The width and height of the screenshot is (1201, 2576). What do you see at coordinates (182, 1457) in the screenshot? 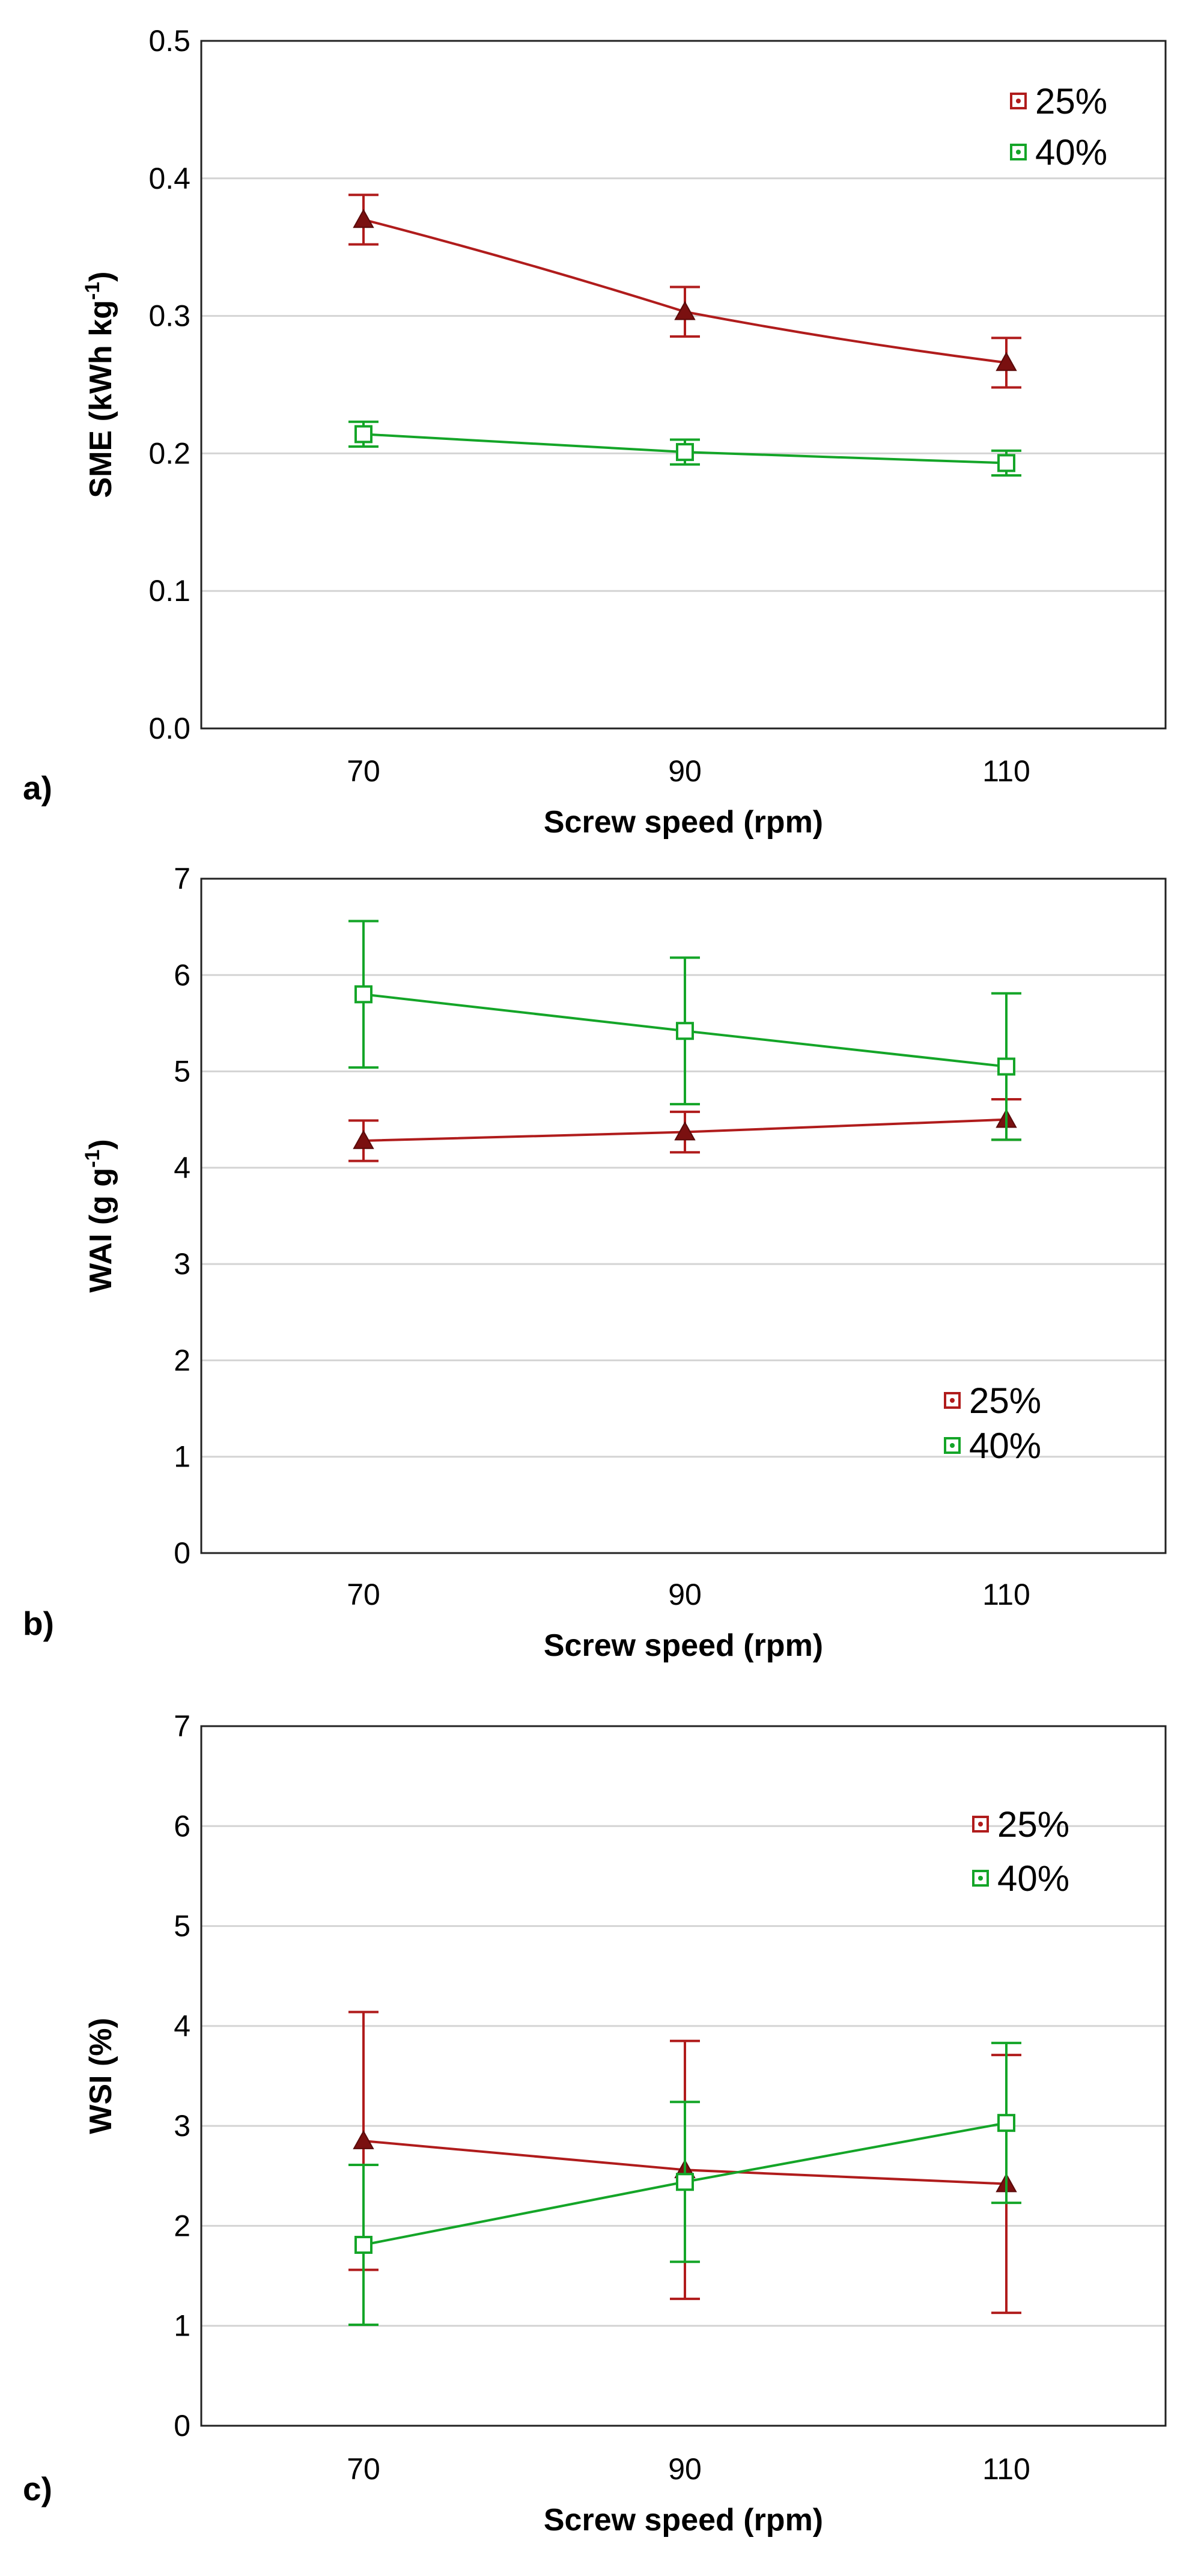
I see `panel-b-ytick-label: 1` at bounding box center [182, 1457].